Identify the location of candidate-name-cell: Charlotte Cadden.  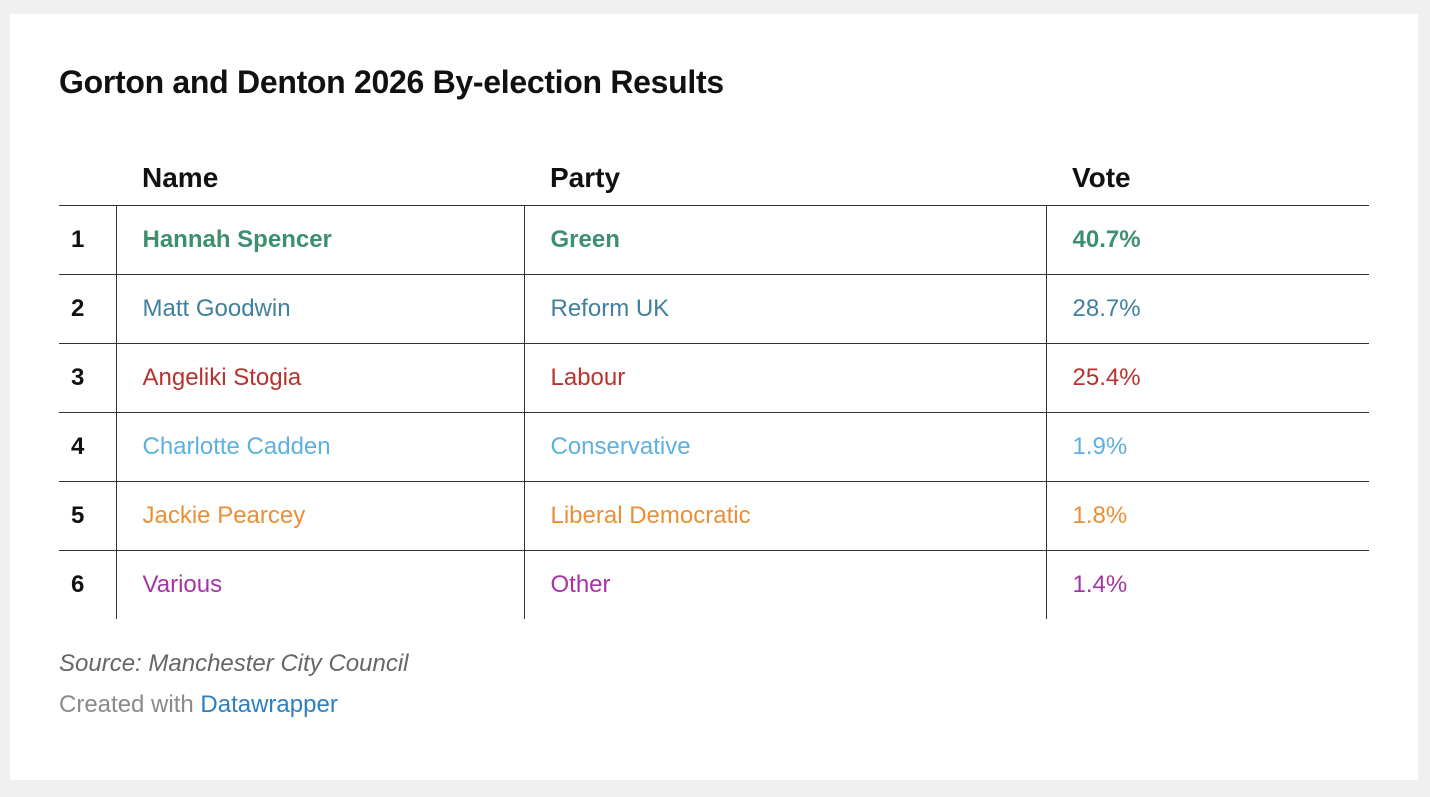
(320, 447).